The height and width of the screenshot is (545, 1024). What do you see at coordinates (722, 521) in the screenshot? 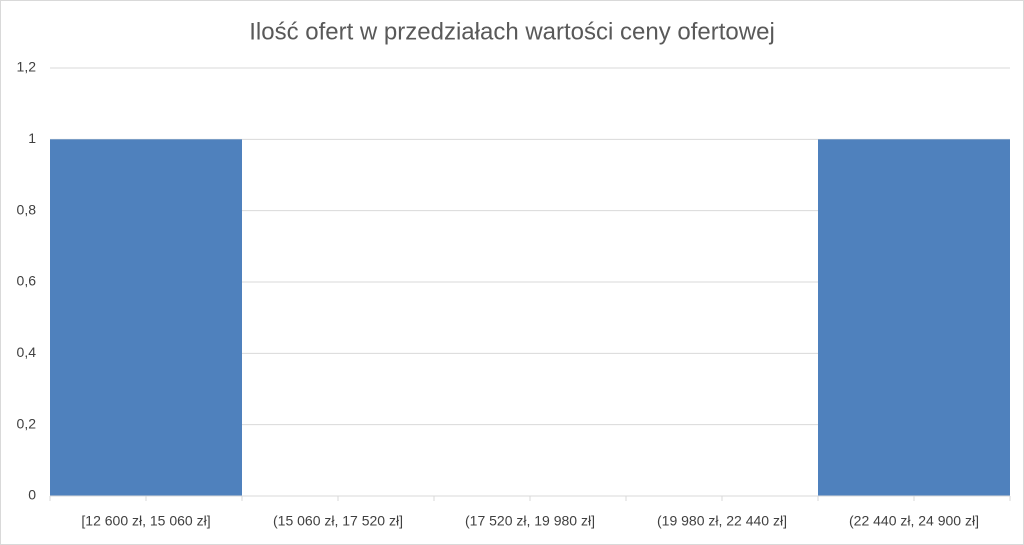
I see `x-tick-label: (19 980 zł, 22 440 zł]` at bounding box center [722, 521].